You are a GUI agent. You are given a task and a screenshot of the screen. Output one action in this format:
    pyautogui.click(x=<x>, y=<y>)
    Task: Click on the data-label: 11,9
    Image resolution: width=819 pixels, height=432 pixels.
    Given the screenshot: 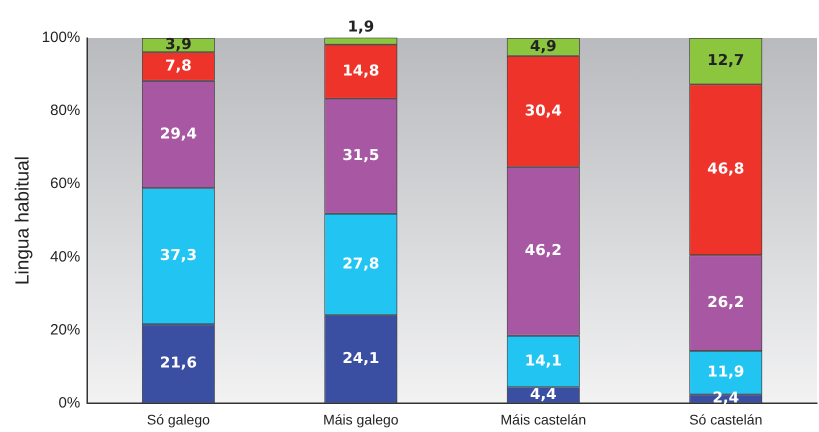 What is the action you would take?
    pyautogui.click(x=725, y=371)
    